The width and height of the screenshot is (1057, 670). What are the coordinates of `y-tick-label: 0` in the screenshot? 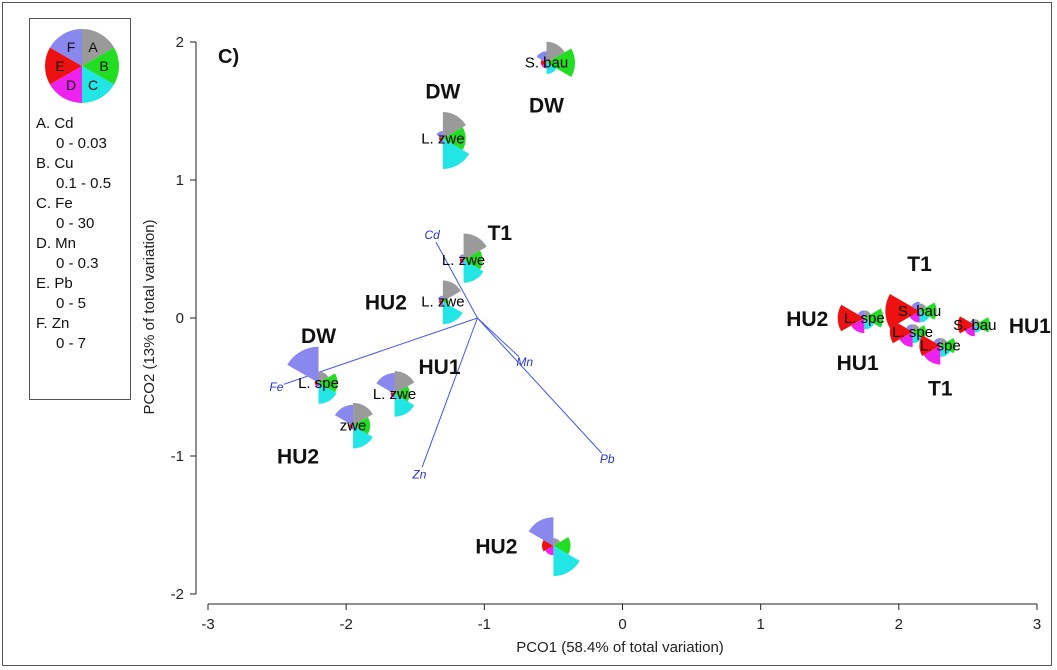 It's located at (180, 318).